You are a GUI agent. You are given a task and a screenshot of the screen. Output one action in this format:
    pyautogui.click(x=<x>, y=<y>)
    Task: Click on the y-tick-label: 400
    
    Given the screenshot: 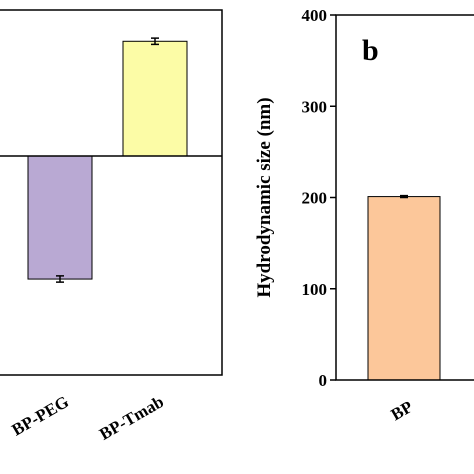 What is the action you would take?
    pyautogui.click(x=315, y=15)
    